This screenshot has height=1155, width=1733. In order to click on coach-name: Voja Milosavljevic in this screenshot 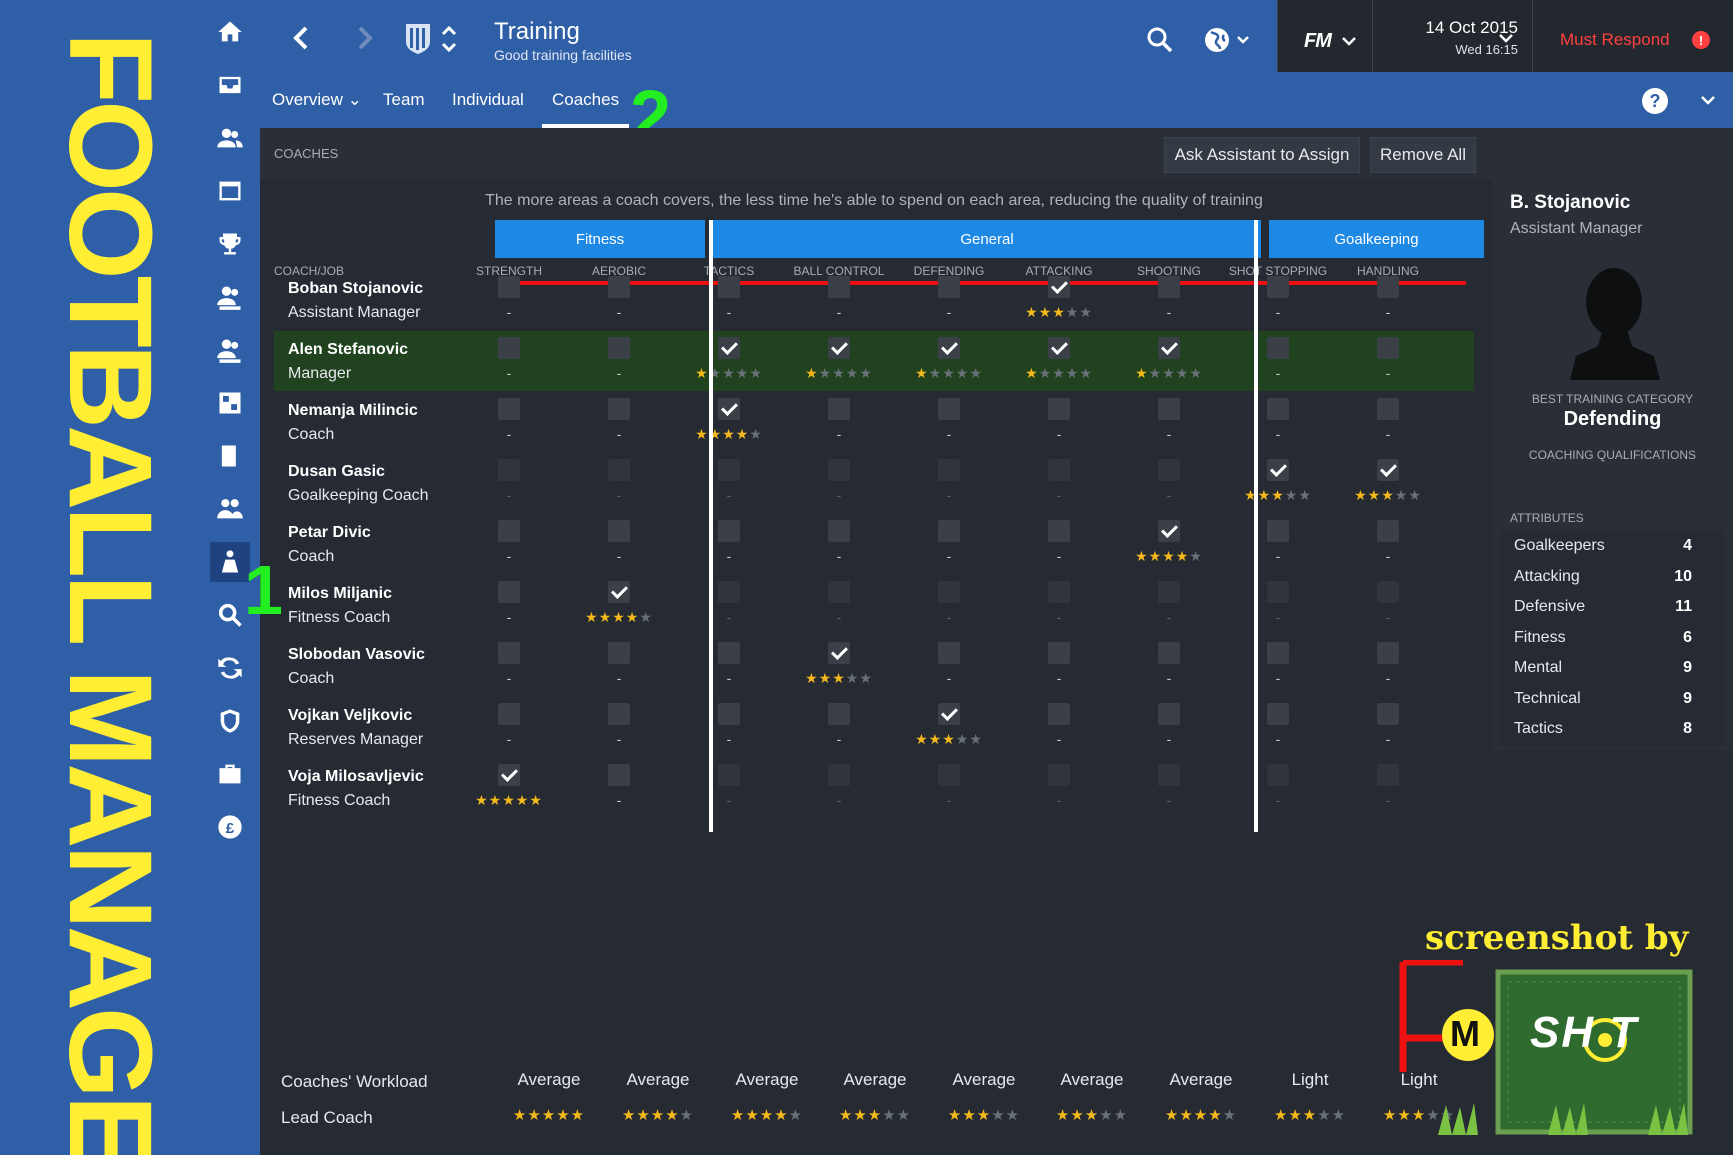, I will do `click(356, 776)`.